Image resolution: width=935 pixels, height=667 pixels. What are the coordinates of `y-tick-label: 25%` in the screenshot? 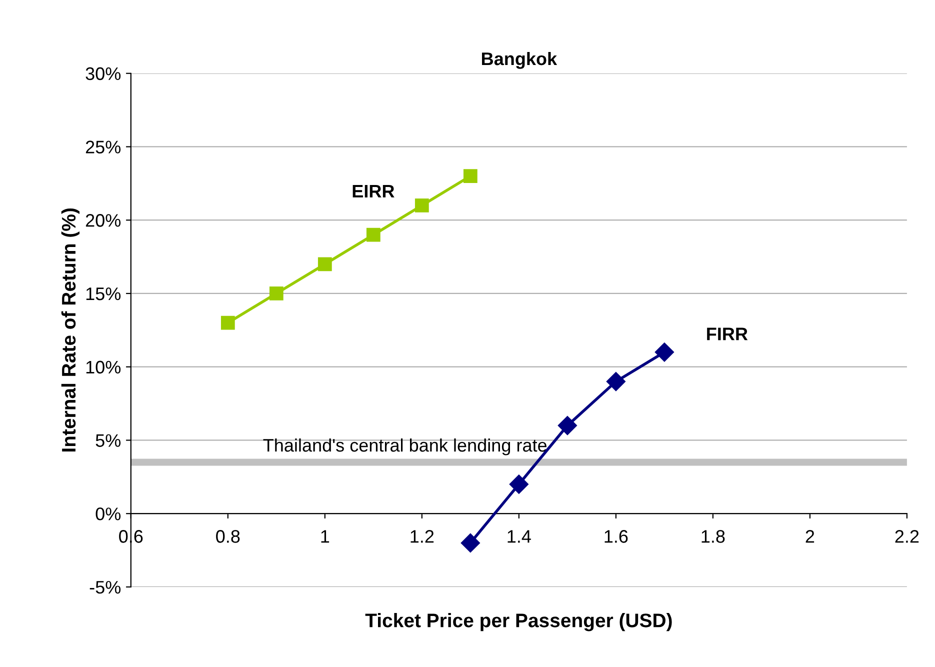 It's located at (103, 147).